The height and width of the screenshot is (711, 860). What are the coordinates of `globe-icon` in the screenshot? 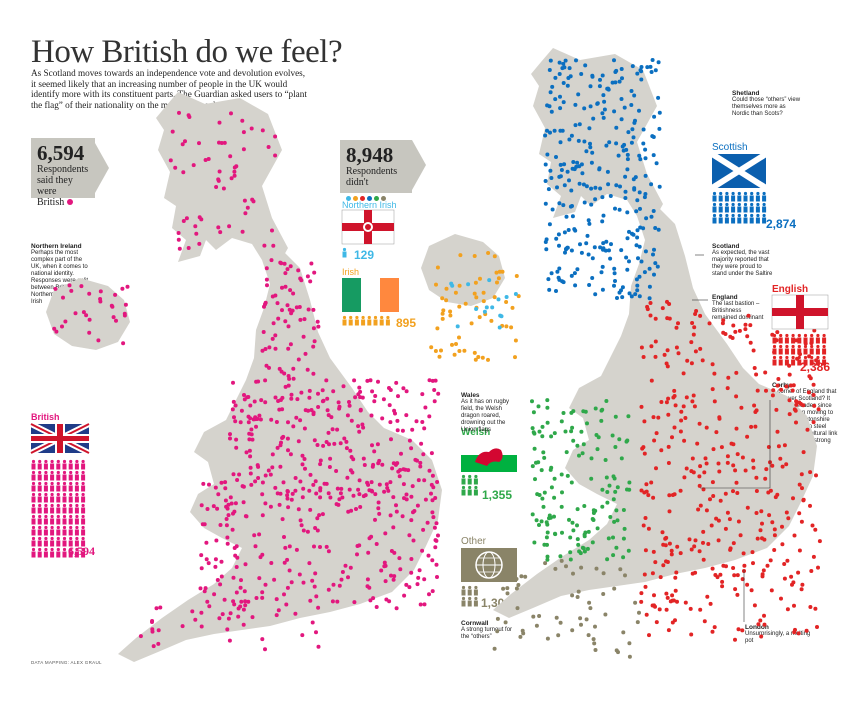 It's located at (489, 565).